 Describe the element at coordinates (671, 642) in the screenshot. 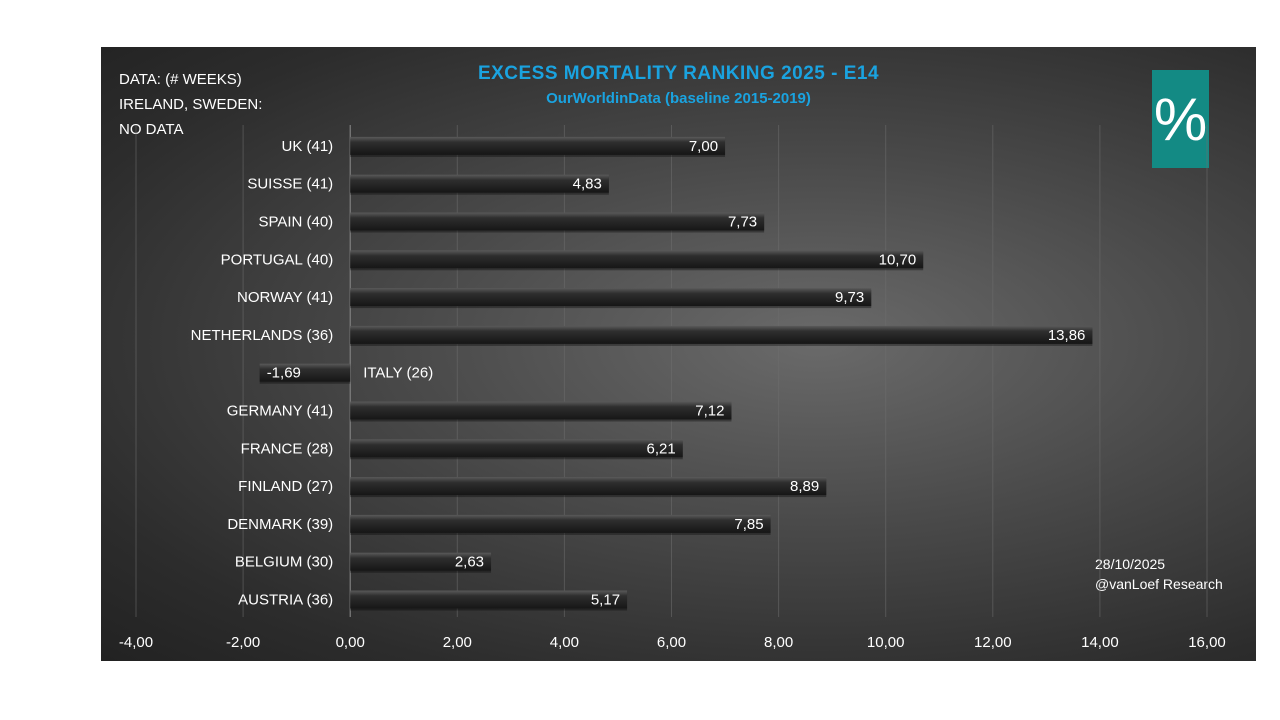

I see `x-tick-label: 6,00` at that location.